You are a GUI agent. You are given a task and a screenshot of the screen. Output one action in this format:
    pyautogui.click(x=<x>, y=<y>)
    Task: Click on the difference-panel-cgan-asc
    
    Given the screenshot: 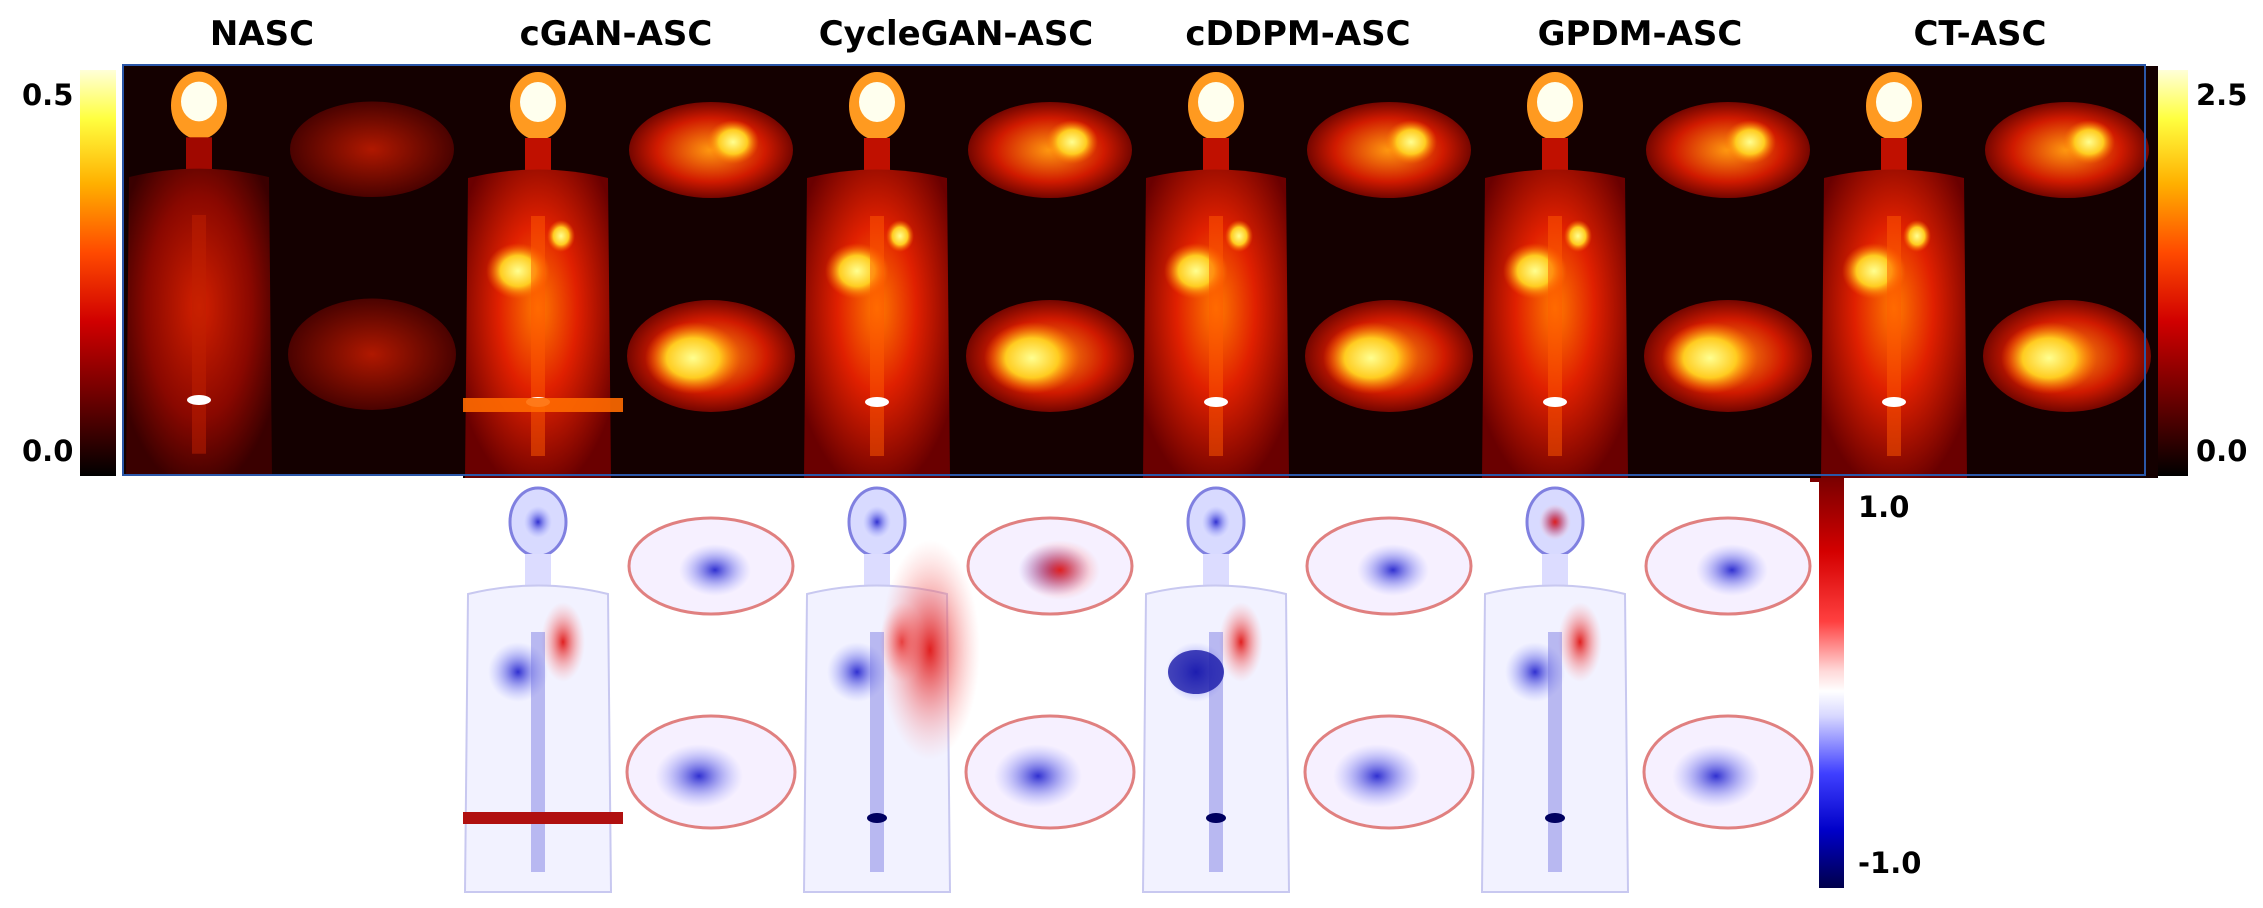 What is the action you would take?
    pyautogui.click(x=632, y=687)
    